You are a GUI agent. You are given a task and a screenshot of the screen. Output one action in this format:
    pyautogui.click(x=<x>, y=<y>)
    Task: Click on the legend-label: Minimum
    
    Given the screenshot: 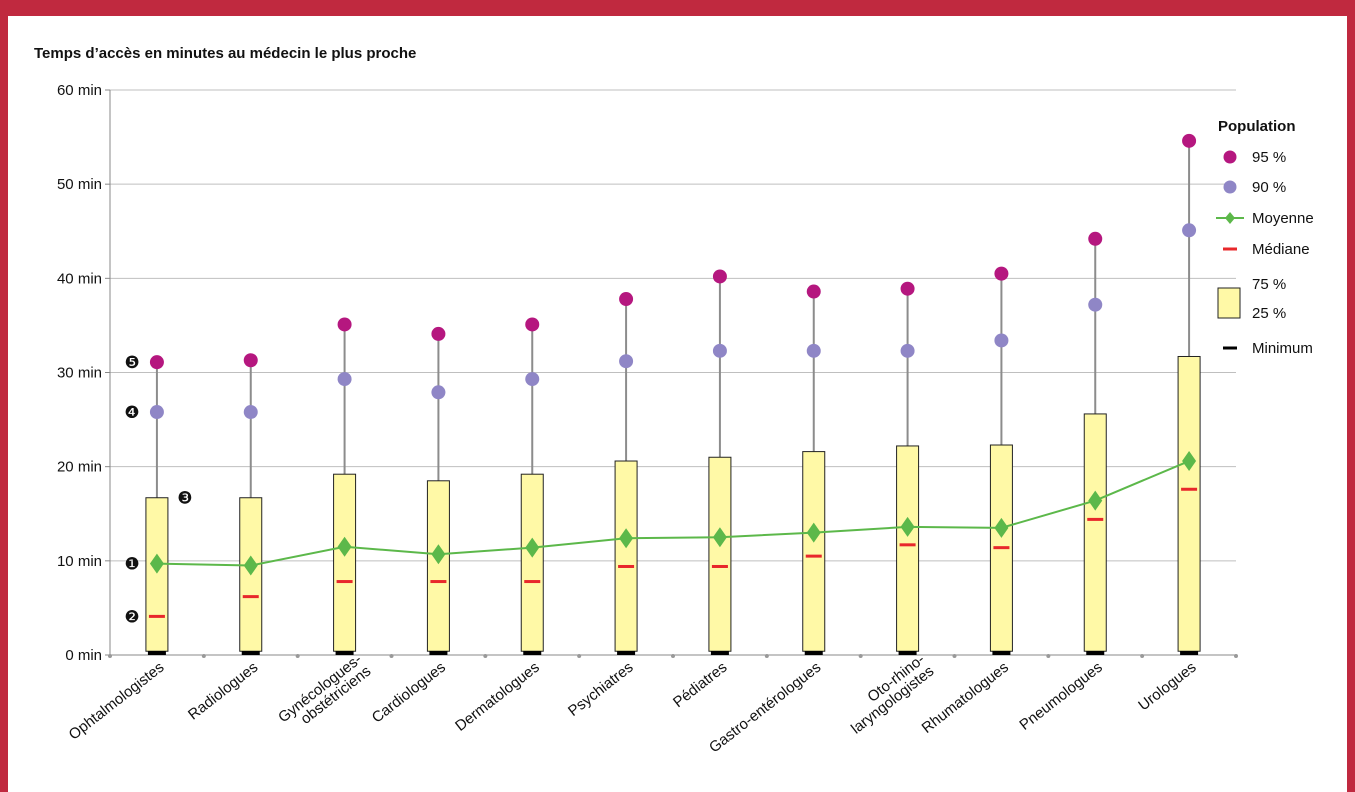 What is the action you would take?
    pyautogui.click(x=1282, y=348)
    